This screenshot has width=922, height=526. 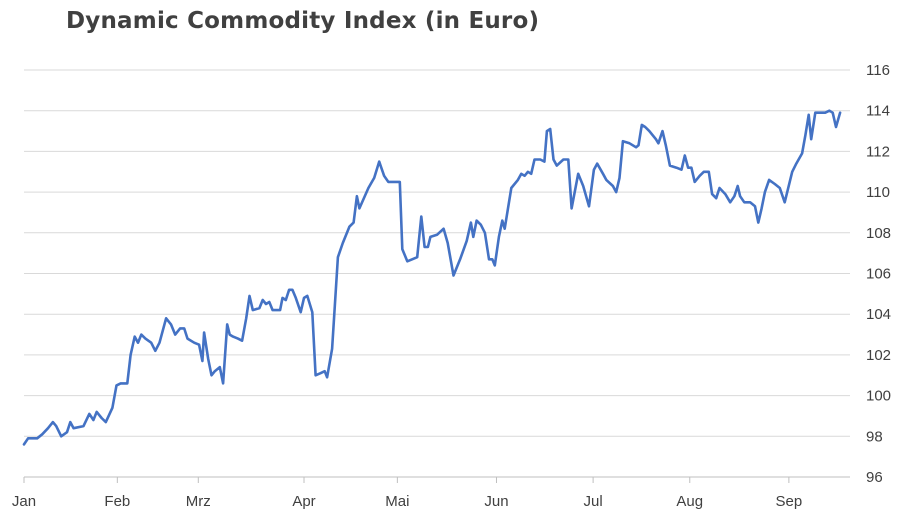 I want to click on x-tick-label: Jun, so click(x=496, y=501).